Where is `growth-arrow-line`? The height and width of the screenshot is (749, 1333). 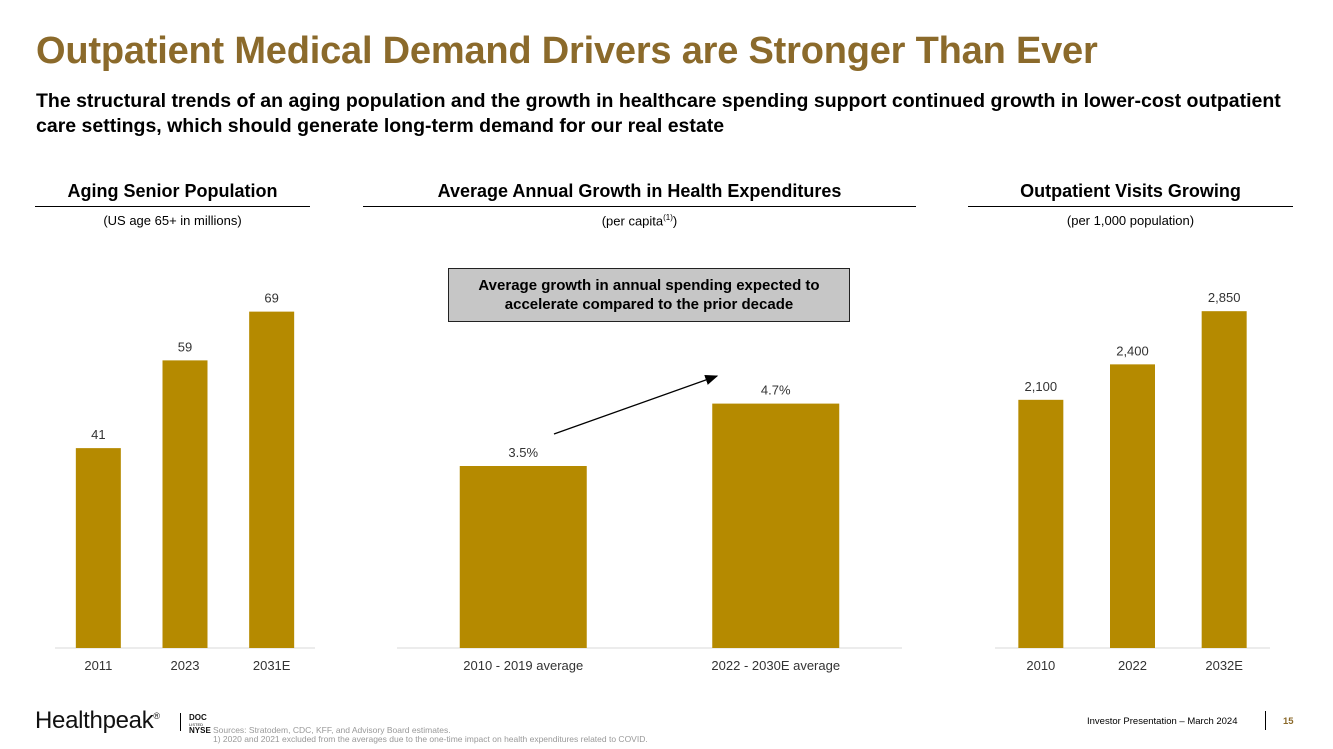 growth-arrow-line is located at coordinates (636, 405).